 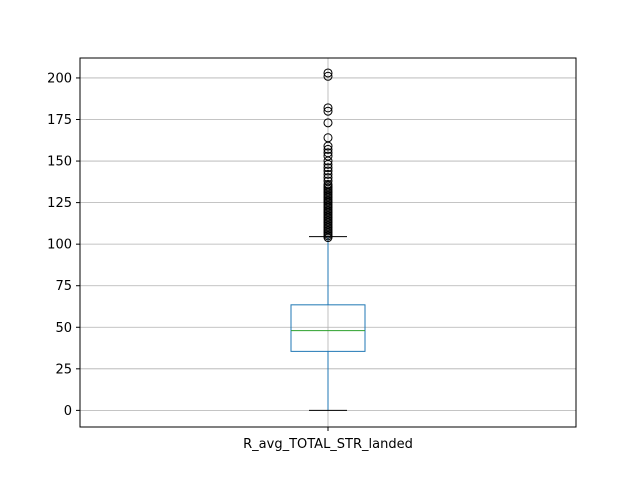 What do you see at coordinates (63, 328) in the screenshot?
I see `y-tick-label: 50` at bounding box center [63, 328].